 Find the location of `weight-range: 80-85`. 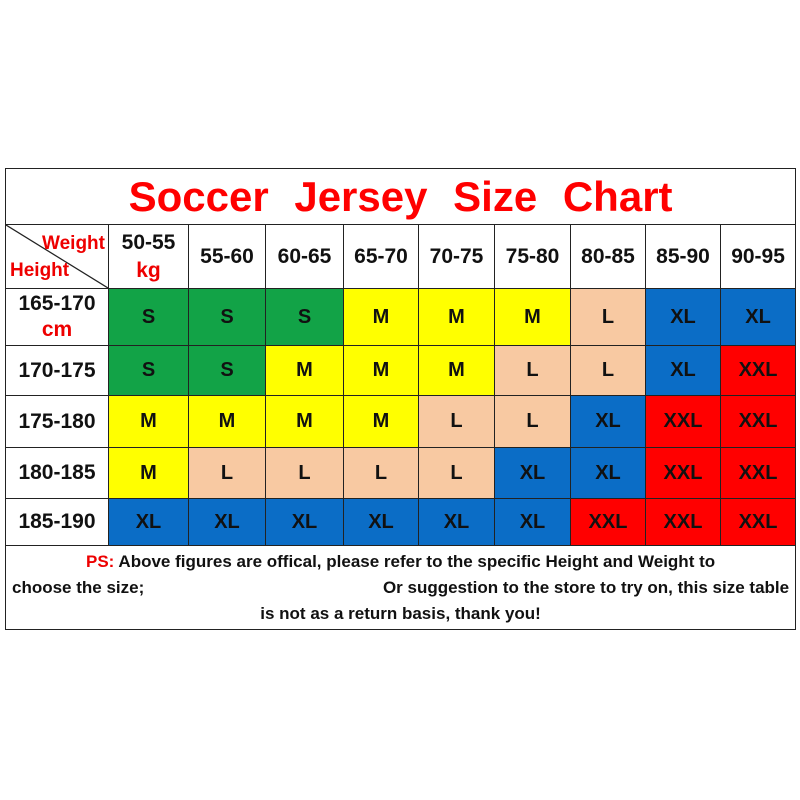

weight-range: 80-85 is located at coordinates (608, 256).